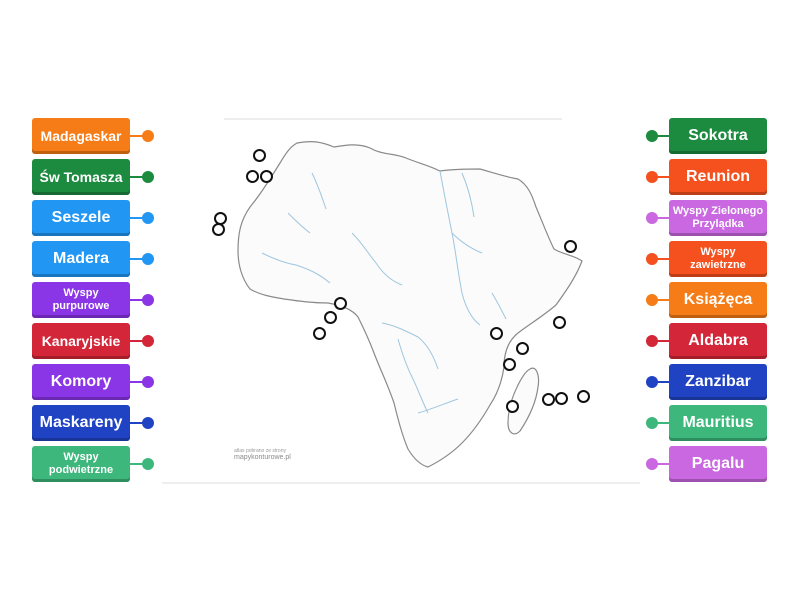 Image resolution: width=800 pixels, height=600 pixels. I want to click on label-sokotra: Sokotra, so click(718, 136).